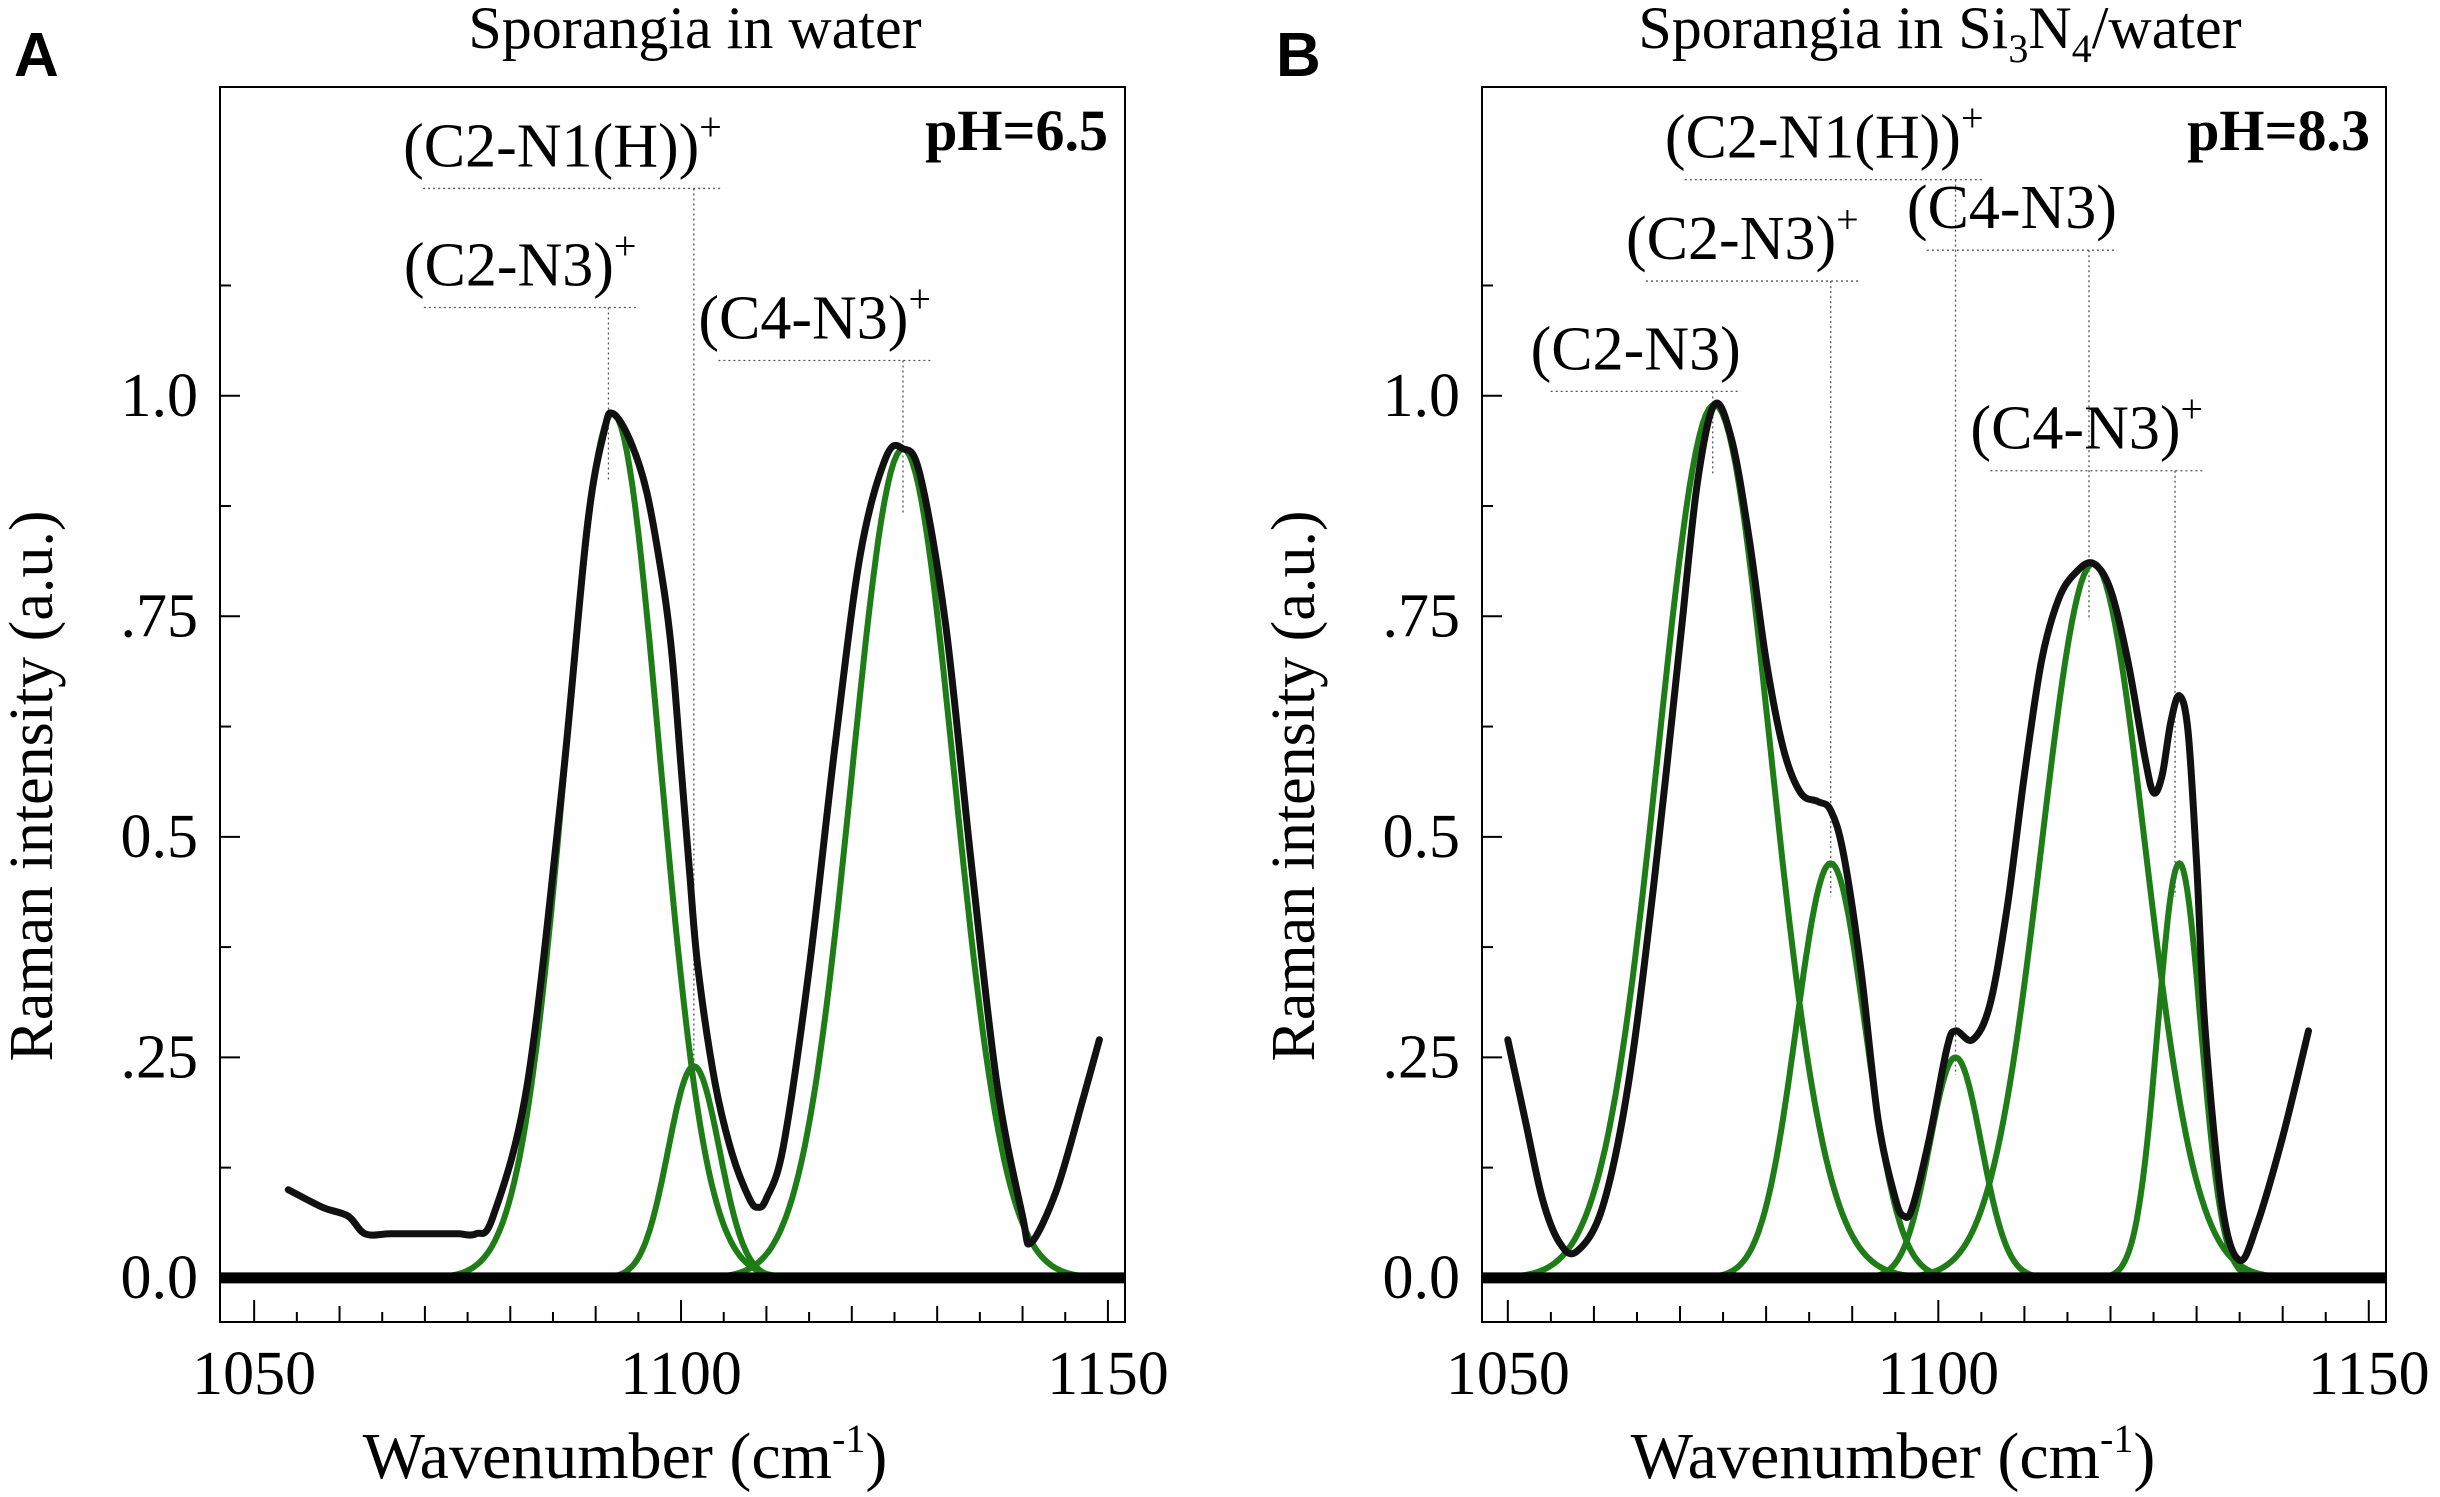 This screenshot has height=1497, width=2440. Describe the element at coordinates (36, 55) in the screenshot. I see `panel-a-letter: A` at that location.